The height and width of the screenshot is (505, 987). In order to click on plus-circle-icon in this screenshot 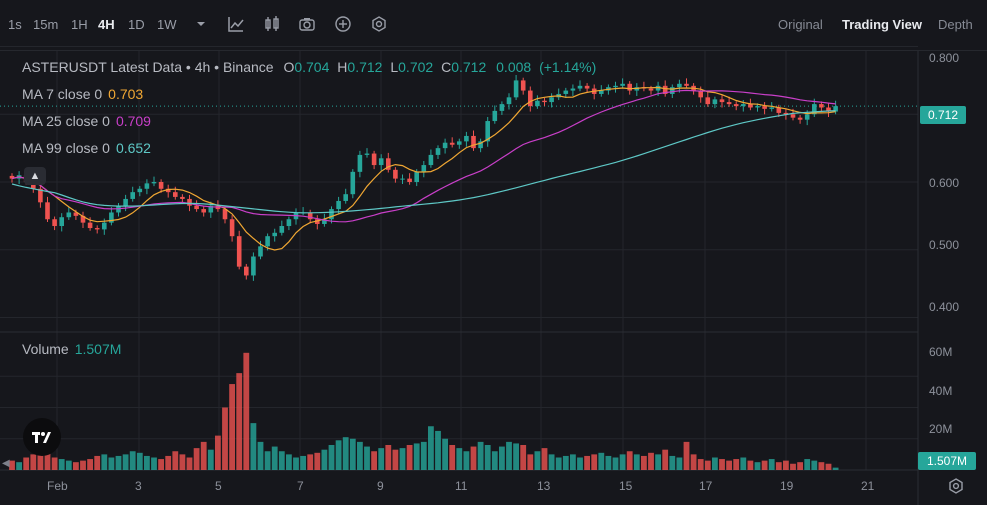, I will do `click(343, 24)`.